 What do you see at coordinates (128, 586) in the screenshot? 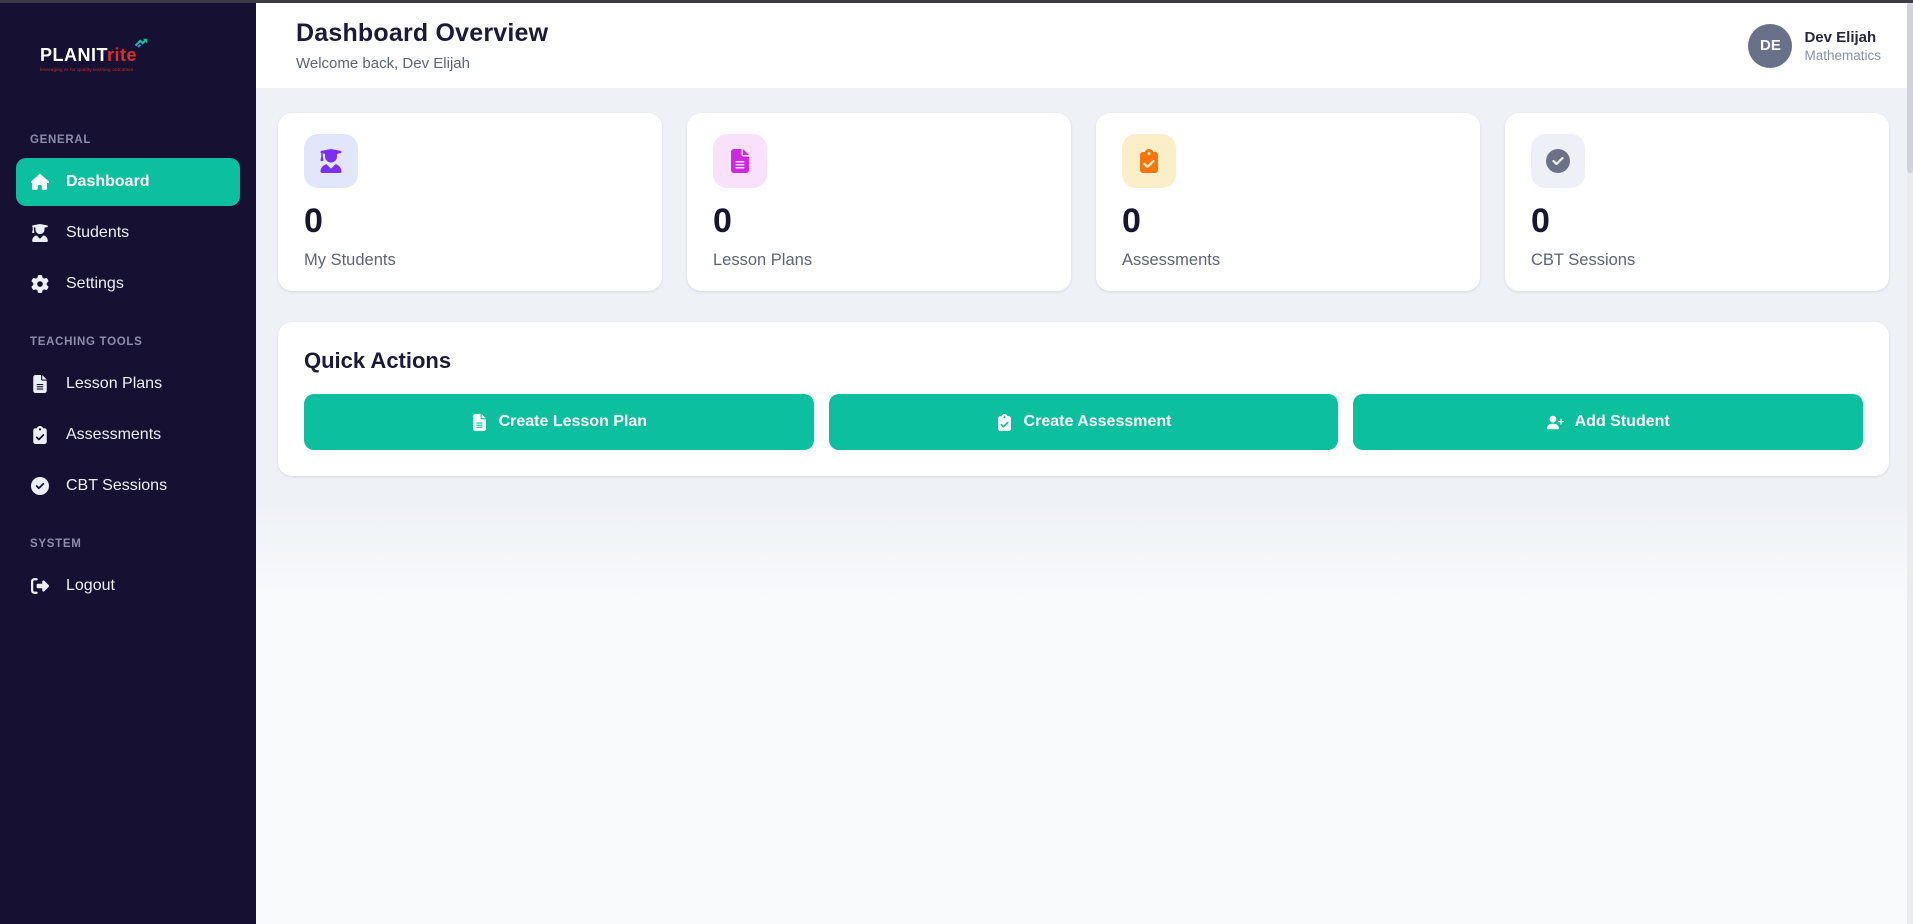
I see `sidebar-item-logout: Logout` at bounding box center [128, 586].